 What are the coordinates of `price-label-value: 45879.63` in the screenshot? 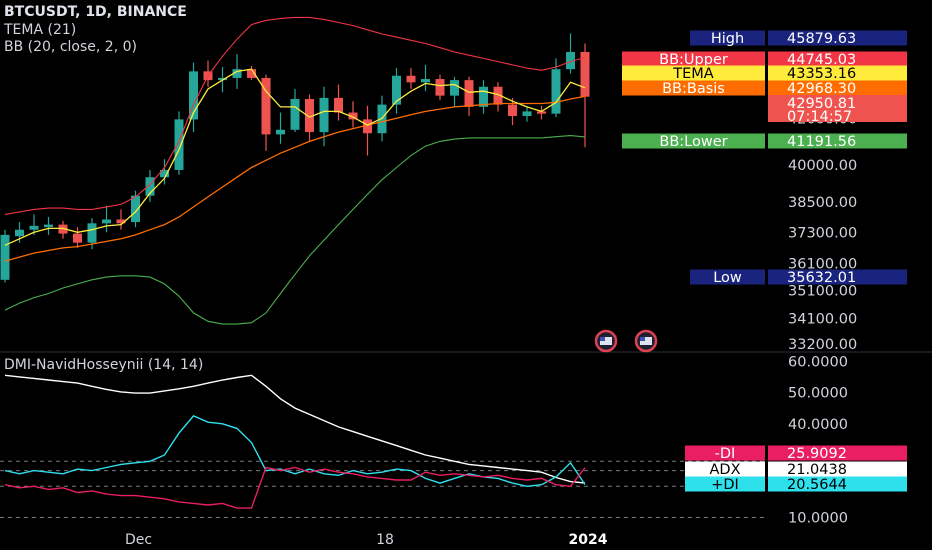 It's located at (821, 39).